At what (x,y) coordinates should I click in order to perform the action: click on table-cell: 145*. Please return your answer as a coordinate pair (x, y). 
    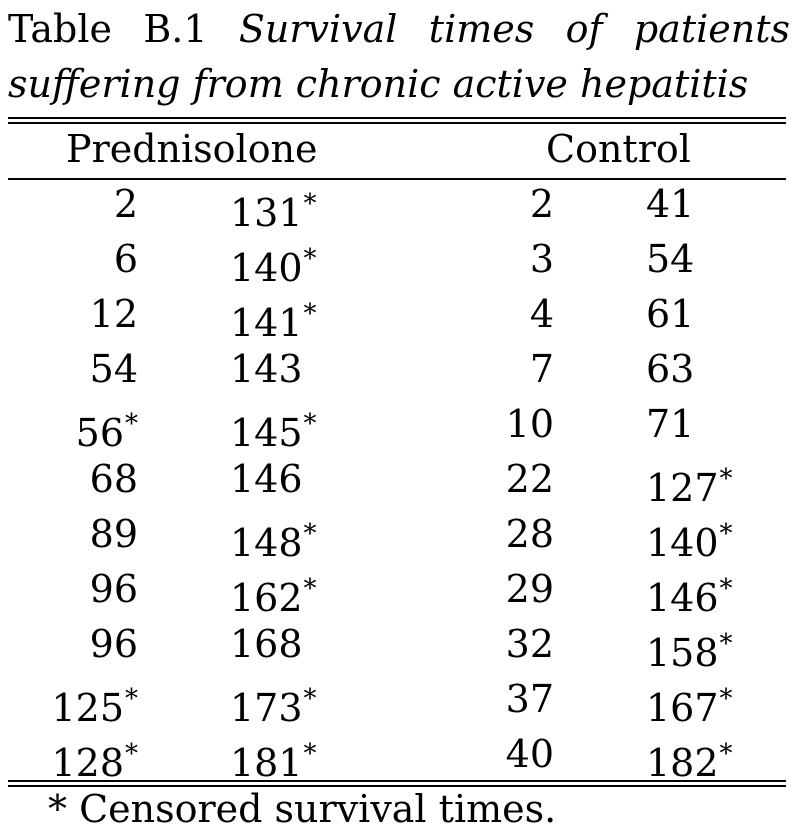
    Looking at the image, I should click on (273, 432).